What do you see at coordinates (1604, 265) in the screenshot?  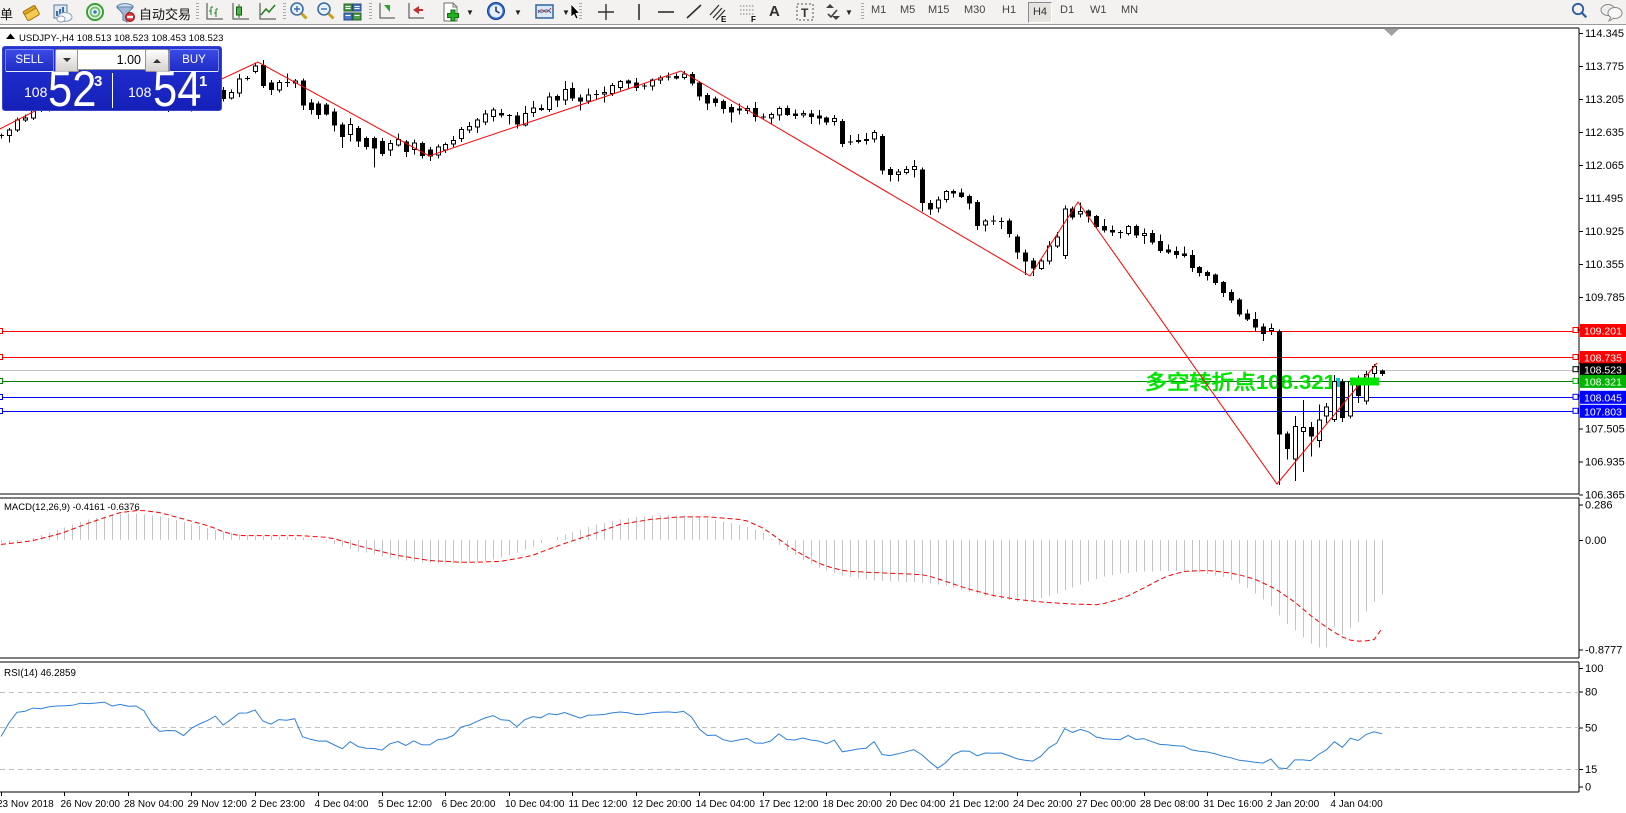 I see `svg-text: 110.355` at bounding box center [1604, 265].